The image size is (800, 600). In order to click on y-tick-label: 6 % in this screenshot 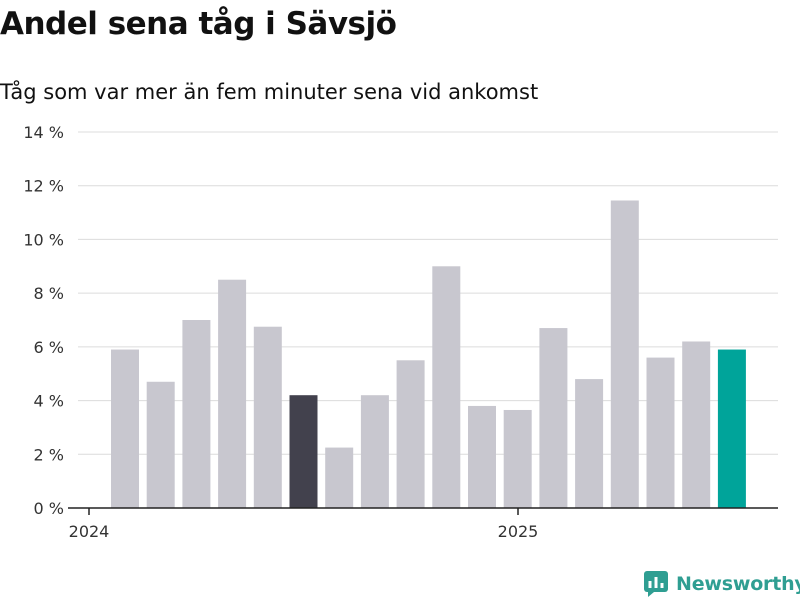, I will do `click(49, 347)`.